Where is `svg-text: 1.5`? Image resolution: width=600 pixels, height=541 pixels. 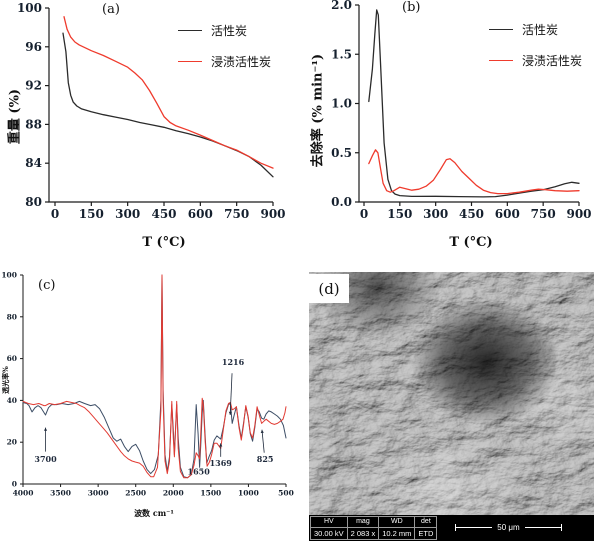
svg-text: 1.5 is located at coordinates (341, 54).